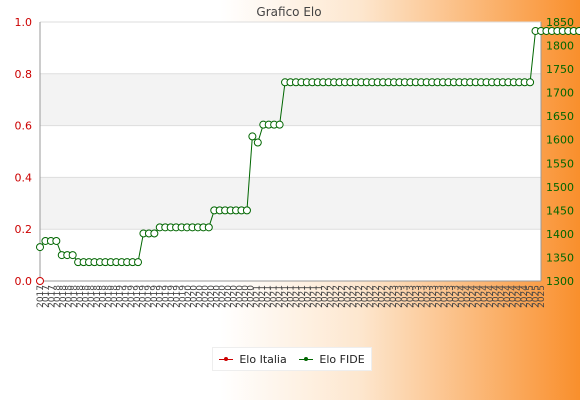 The image size is (580, 400). I want to click on y-left-tick-label: 0.6, so click(24, 126).